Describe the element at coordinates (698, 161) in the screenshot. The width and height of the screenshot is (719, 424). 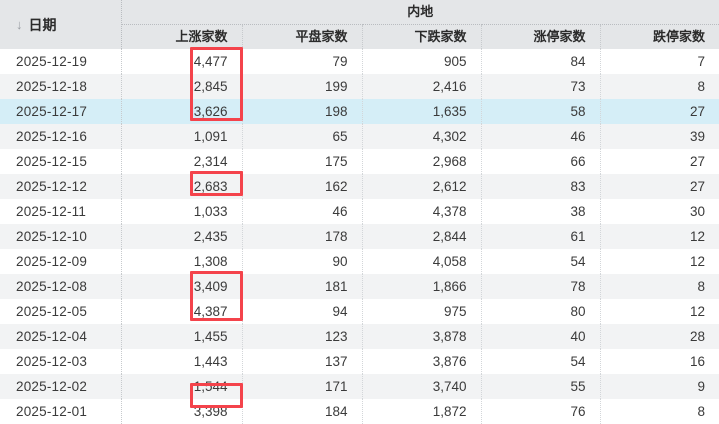
I see `cell-limit-down-count: 27` at that location.